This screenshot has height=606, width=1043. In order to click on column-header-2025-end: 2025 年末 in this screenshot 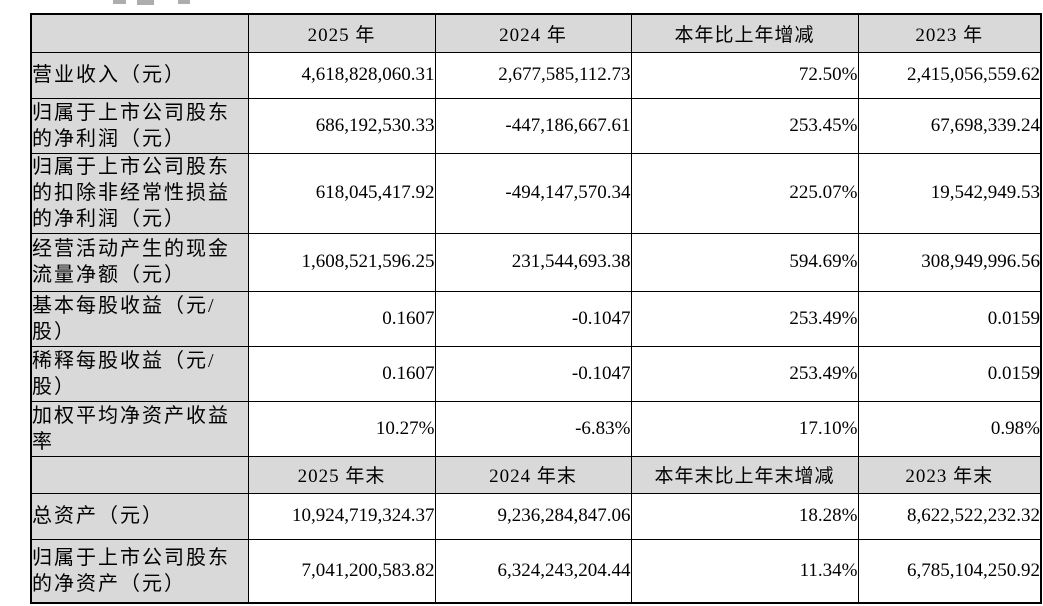, I will do `click(341, 474)`.